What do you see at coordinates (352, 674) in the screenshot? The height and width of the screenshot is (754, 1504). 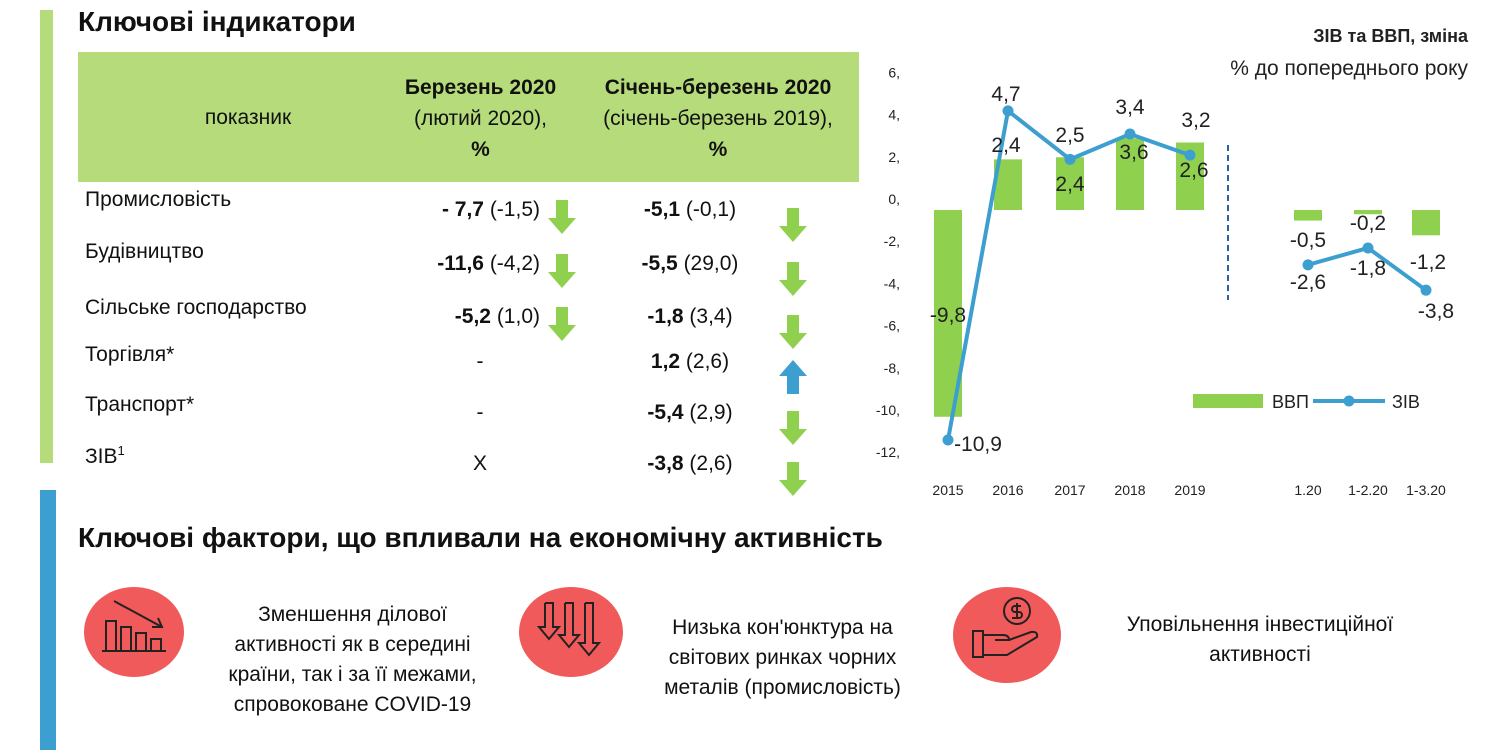 I see `factor-1-line-3: країни, так і за її межами,` at bounding box center [352, 674].